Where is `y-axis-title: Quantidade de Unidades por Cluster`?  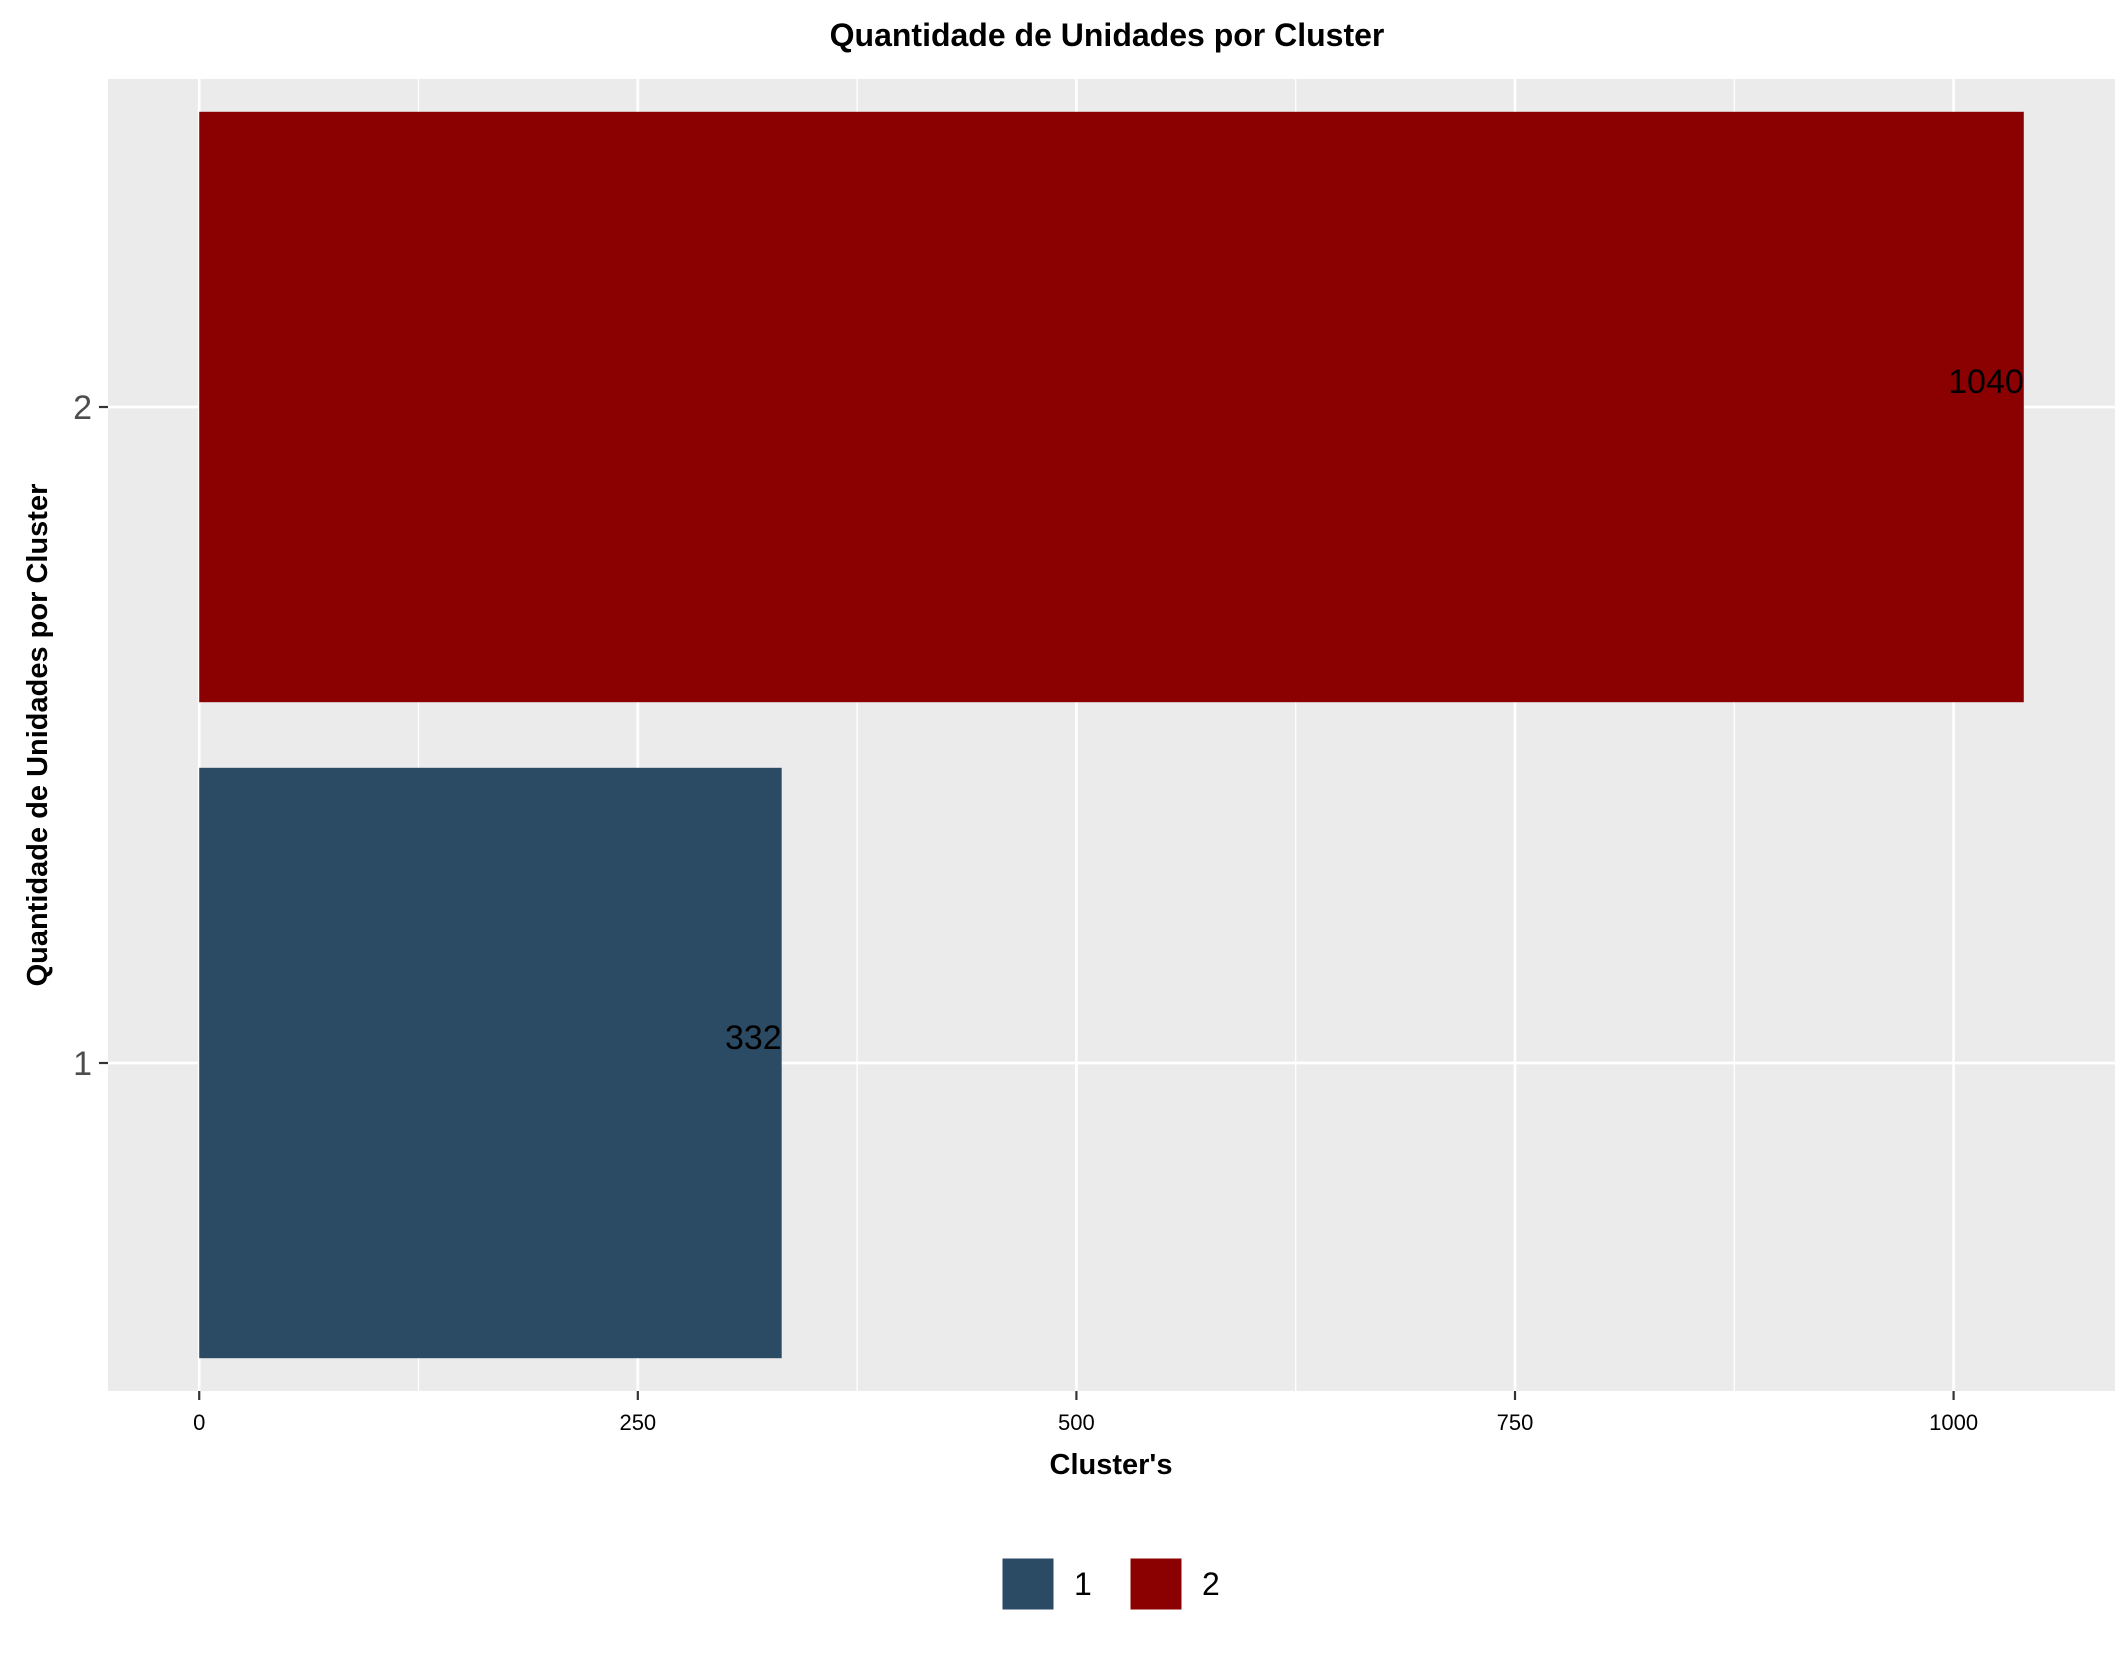 y-axis-title: Quantidade de Unidades por Cluster is located at coordinates (38, 735).